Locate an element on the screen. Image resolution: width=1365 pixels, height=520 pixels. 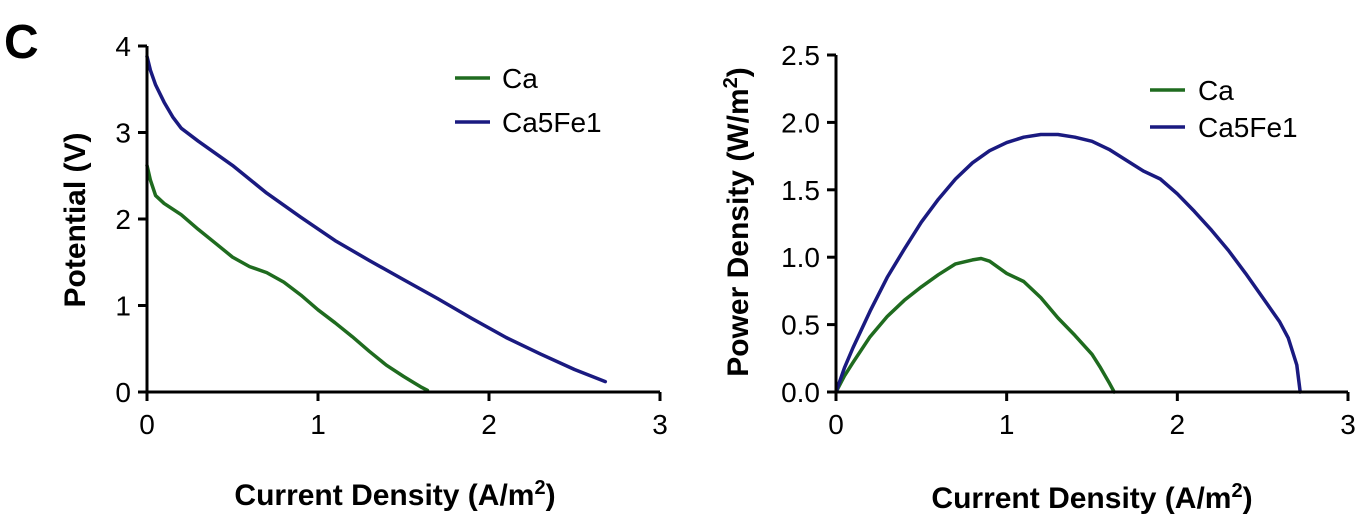
power-xtick-label: 3 is located at coordinates (1348, 424).